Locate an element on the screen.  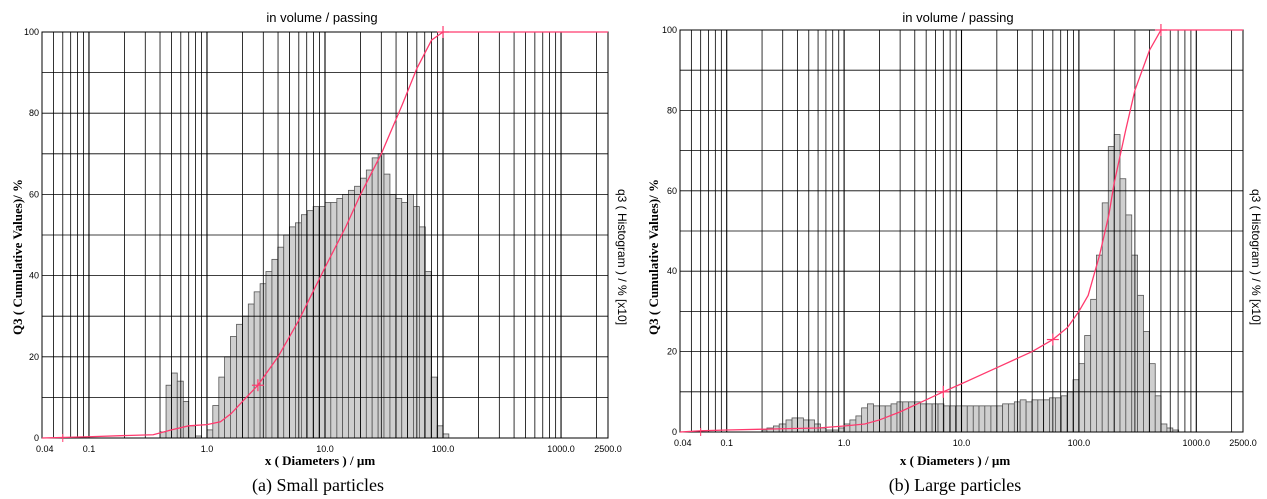
y-tick-label: 0 is located at coordinates (674, 432).